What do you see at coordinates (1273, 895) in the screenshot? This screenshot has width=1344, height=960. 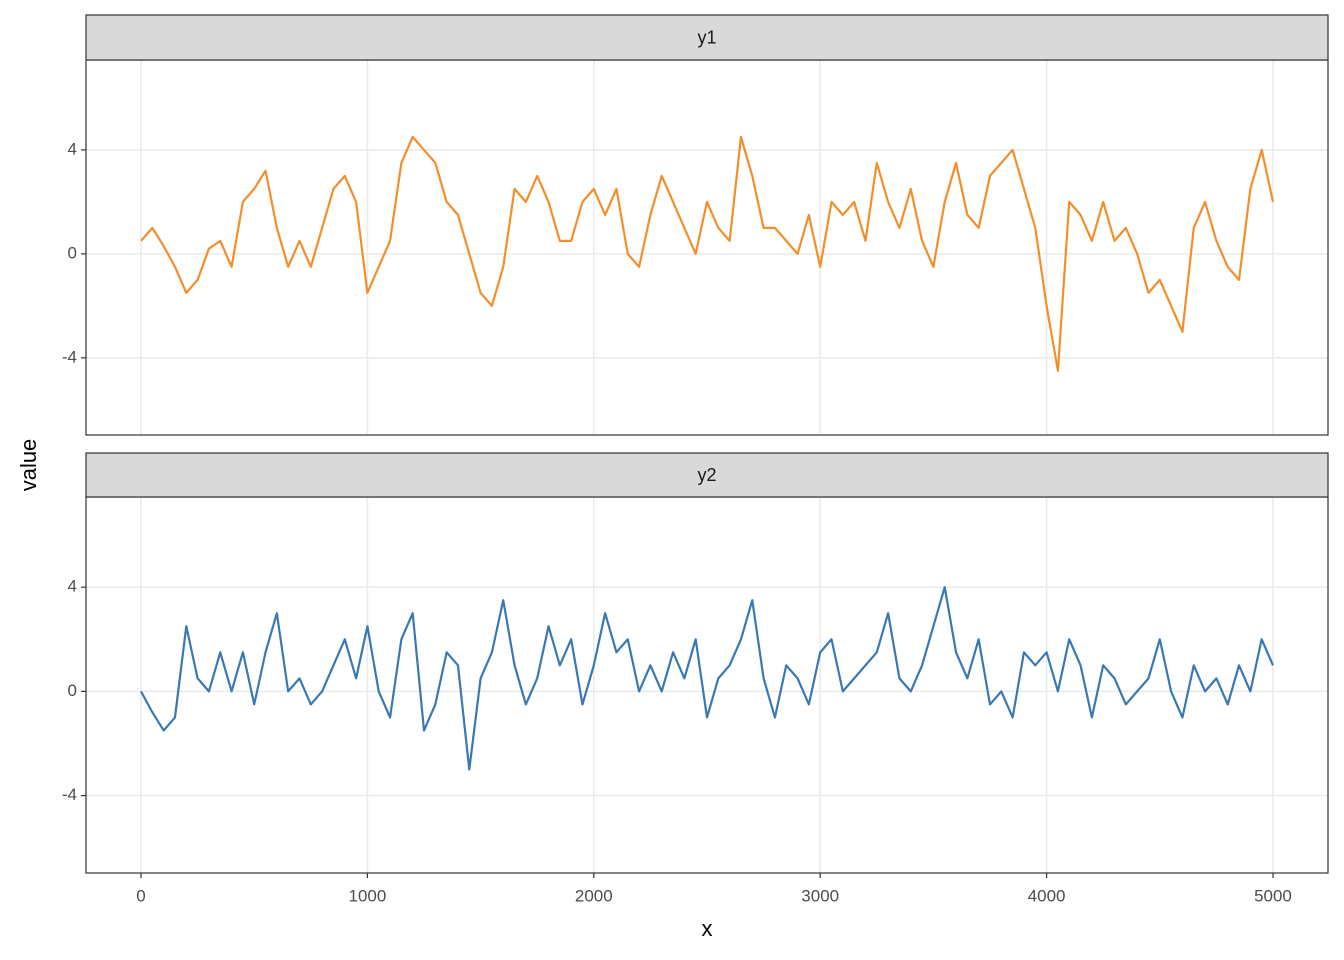 I see `x-tick-label: 5000` at bounding box center [1273, 895].